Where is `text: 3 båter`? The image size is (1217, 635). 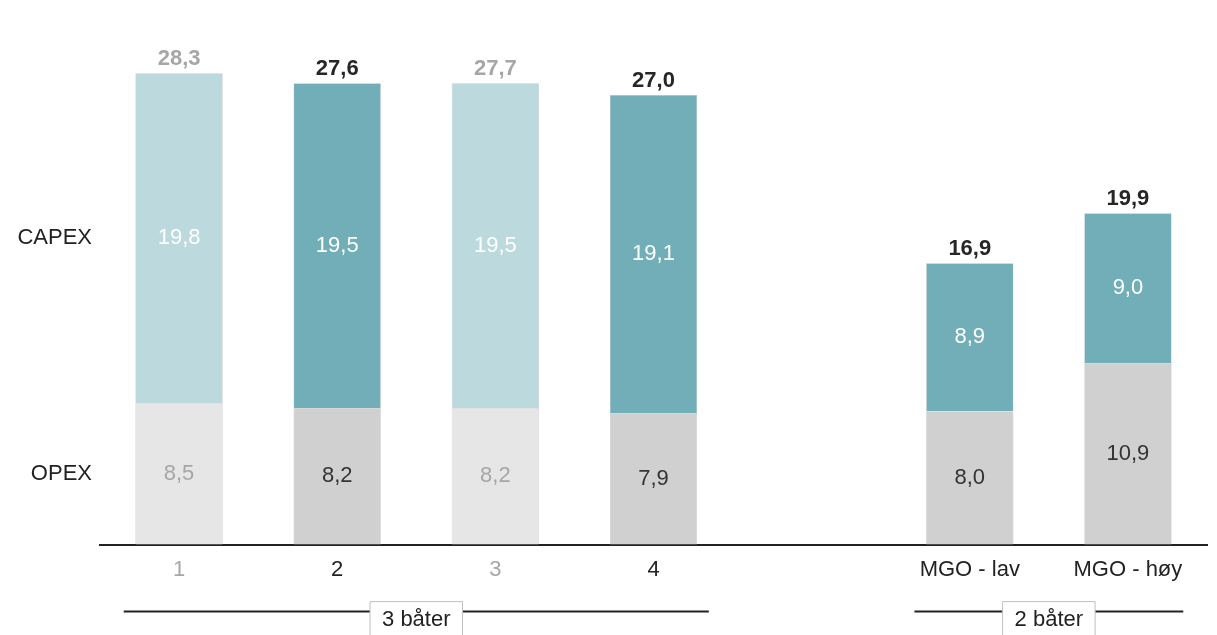
text: 3 båter is located at coordinates (416, 618).